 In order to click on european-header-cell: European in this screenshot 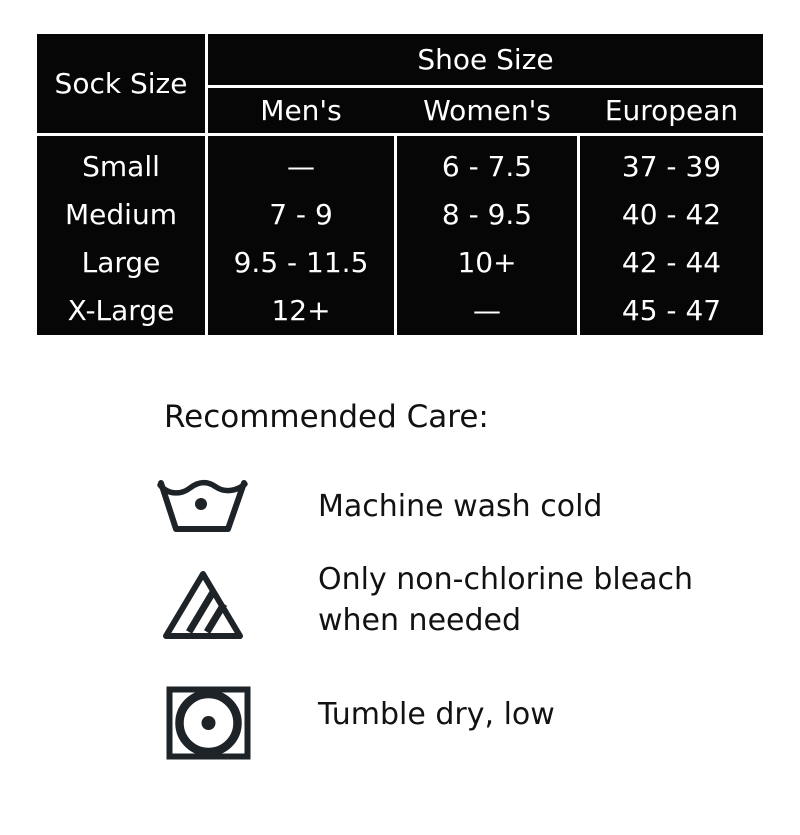, I will do `click(671, 110)`.